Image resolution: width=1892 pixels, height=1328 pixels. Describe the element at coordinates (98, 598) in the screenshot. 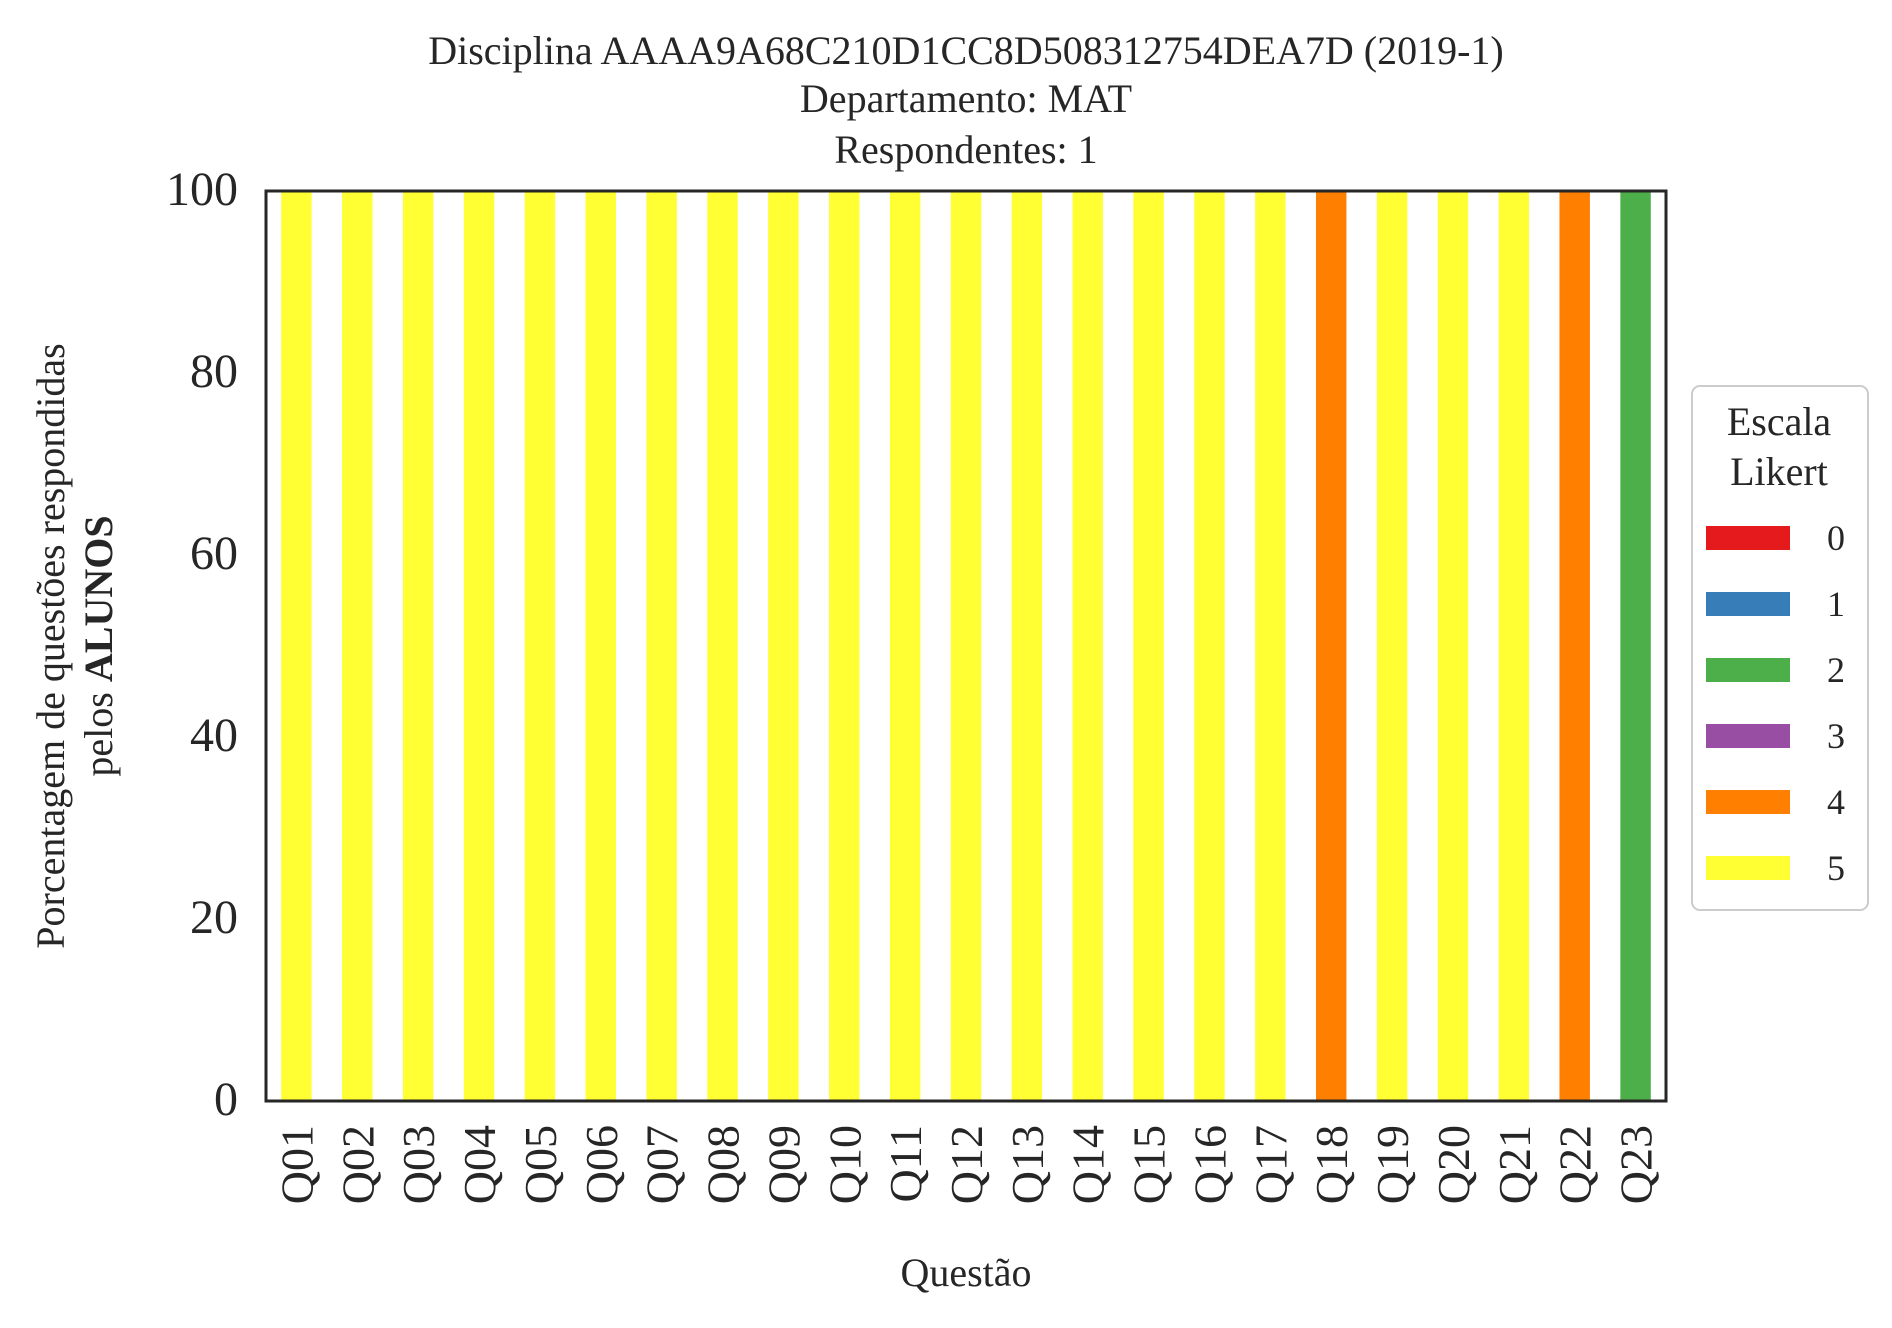

I see `y-axis-label-bold: ALUNOS` at that location.